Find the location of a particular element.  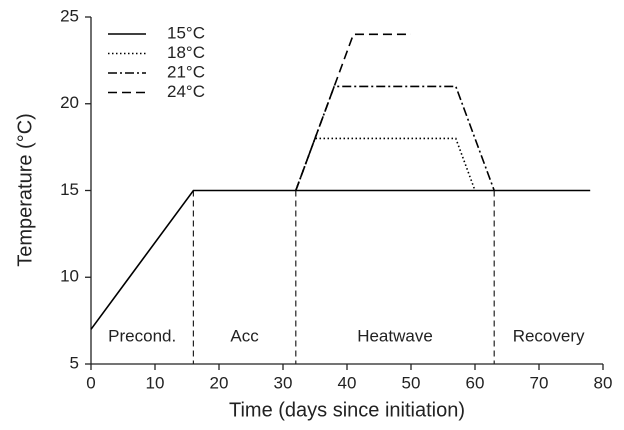

y-tick-label: 5 is located at coordinates (74, 362).